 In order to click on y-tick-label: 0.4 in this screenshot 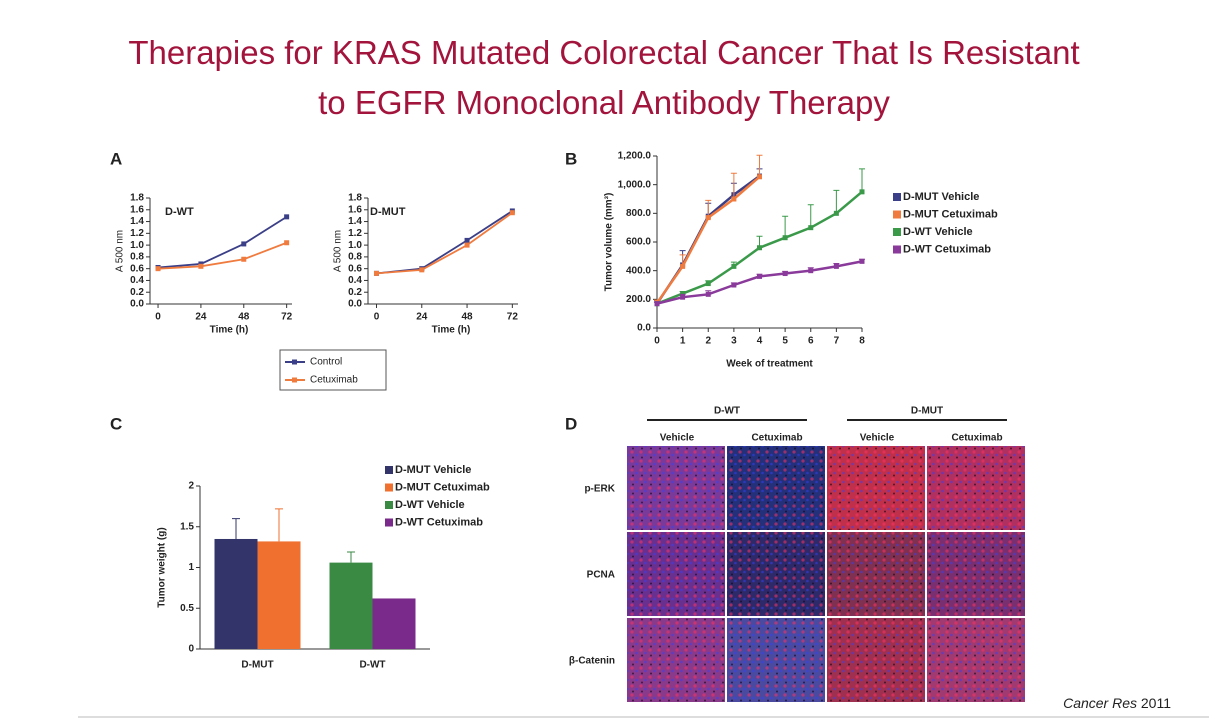, I will do `click(355, 280)`.